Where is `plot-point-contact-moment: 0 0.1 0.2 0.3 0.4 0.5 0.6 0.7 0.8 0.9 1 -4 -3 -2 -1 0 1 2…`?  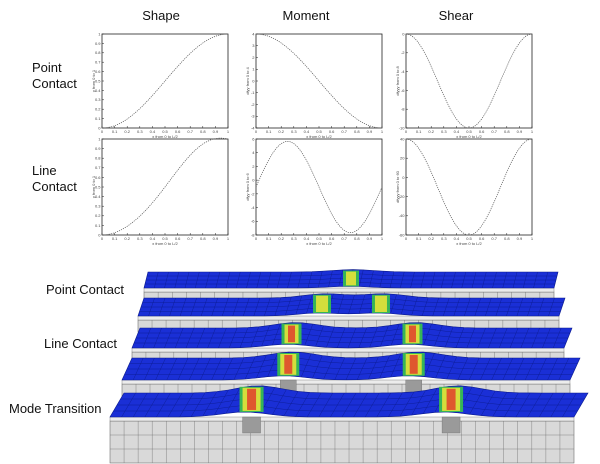 plot-point-contact-moment: 0 0.1 0.2 0.3 0.4 0.5 0.6 0.7 0.8 0.9 1 -4 -3 -2 -1 0 1 2… is located at coordinates (314, 85).